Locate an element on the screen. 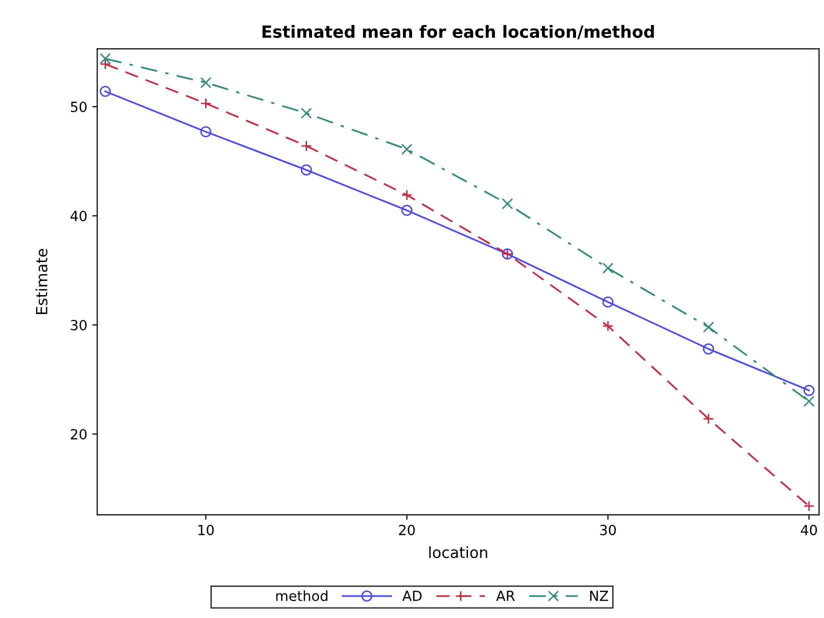 This screenshot has height=618, width=824. y-tick-label: 40 is located at coordinates (78, 216).